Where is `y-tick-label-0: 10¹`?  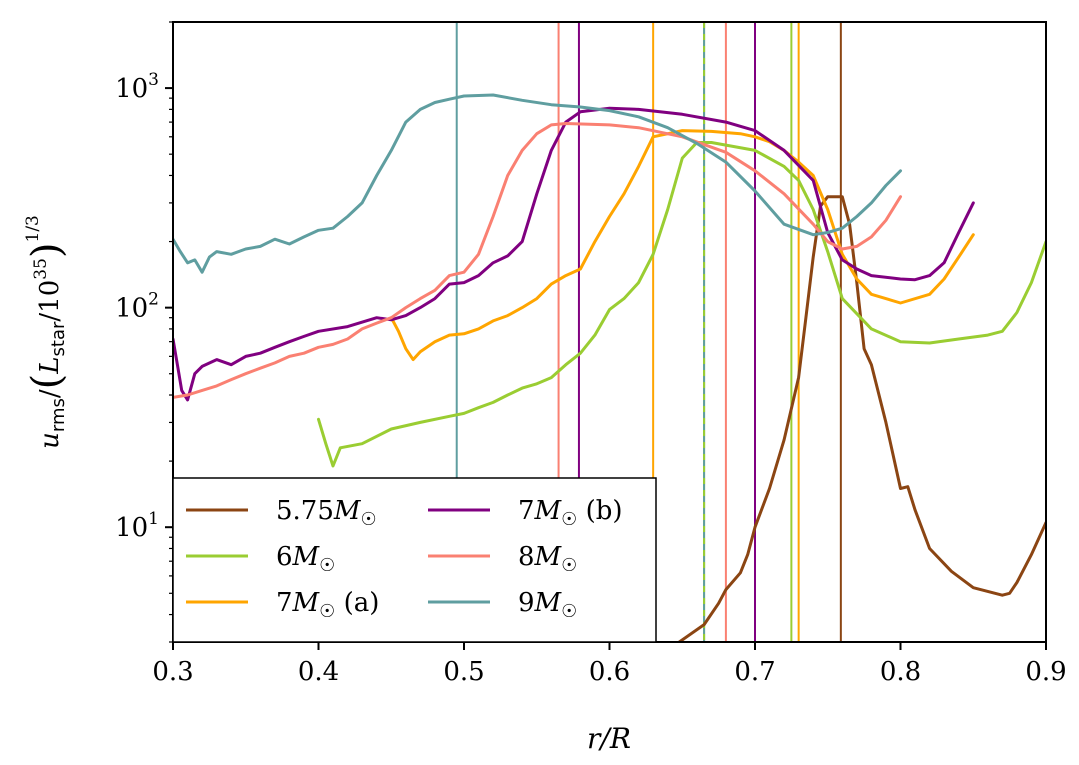 y-tick-label-0: 10¹ is located at coordinates (137, 526).